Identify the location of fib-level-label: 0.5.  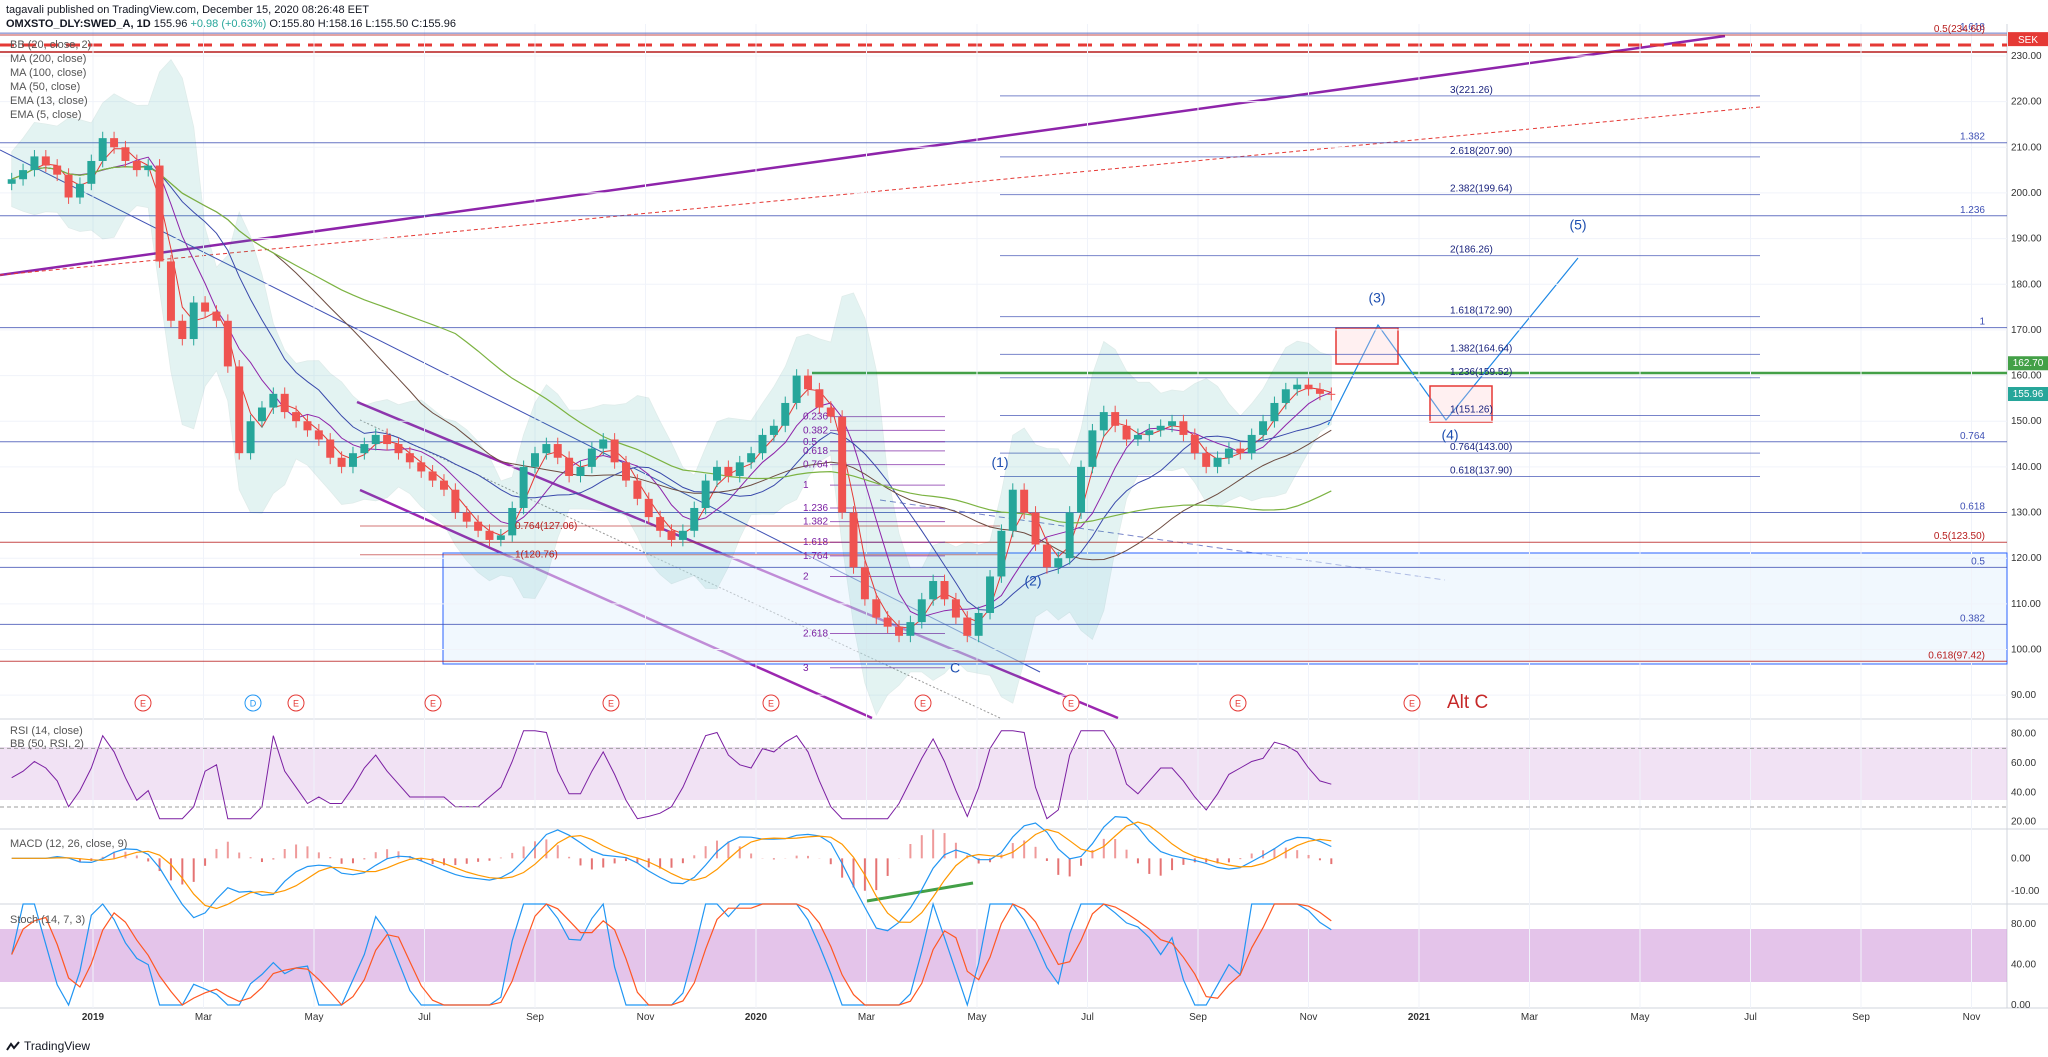
(1978, 561).